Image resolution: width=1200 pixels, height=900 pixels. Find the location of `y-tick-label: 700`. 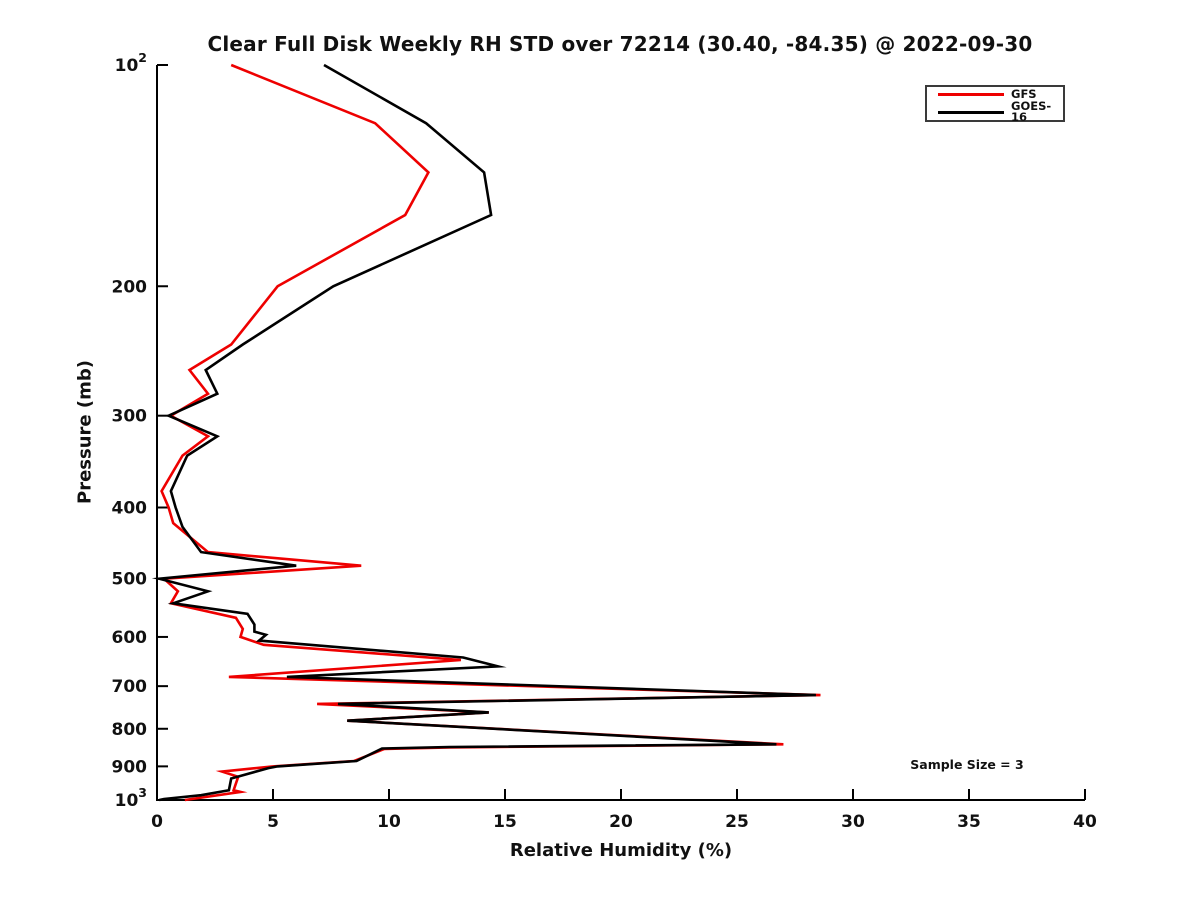

y-tick-label: 700 is located at coordinates (130, 687).